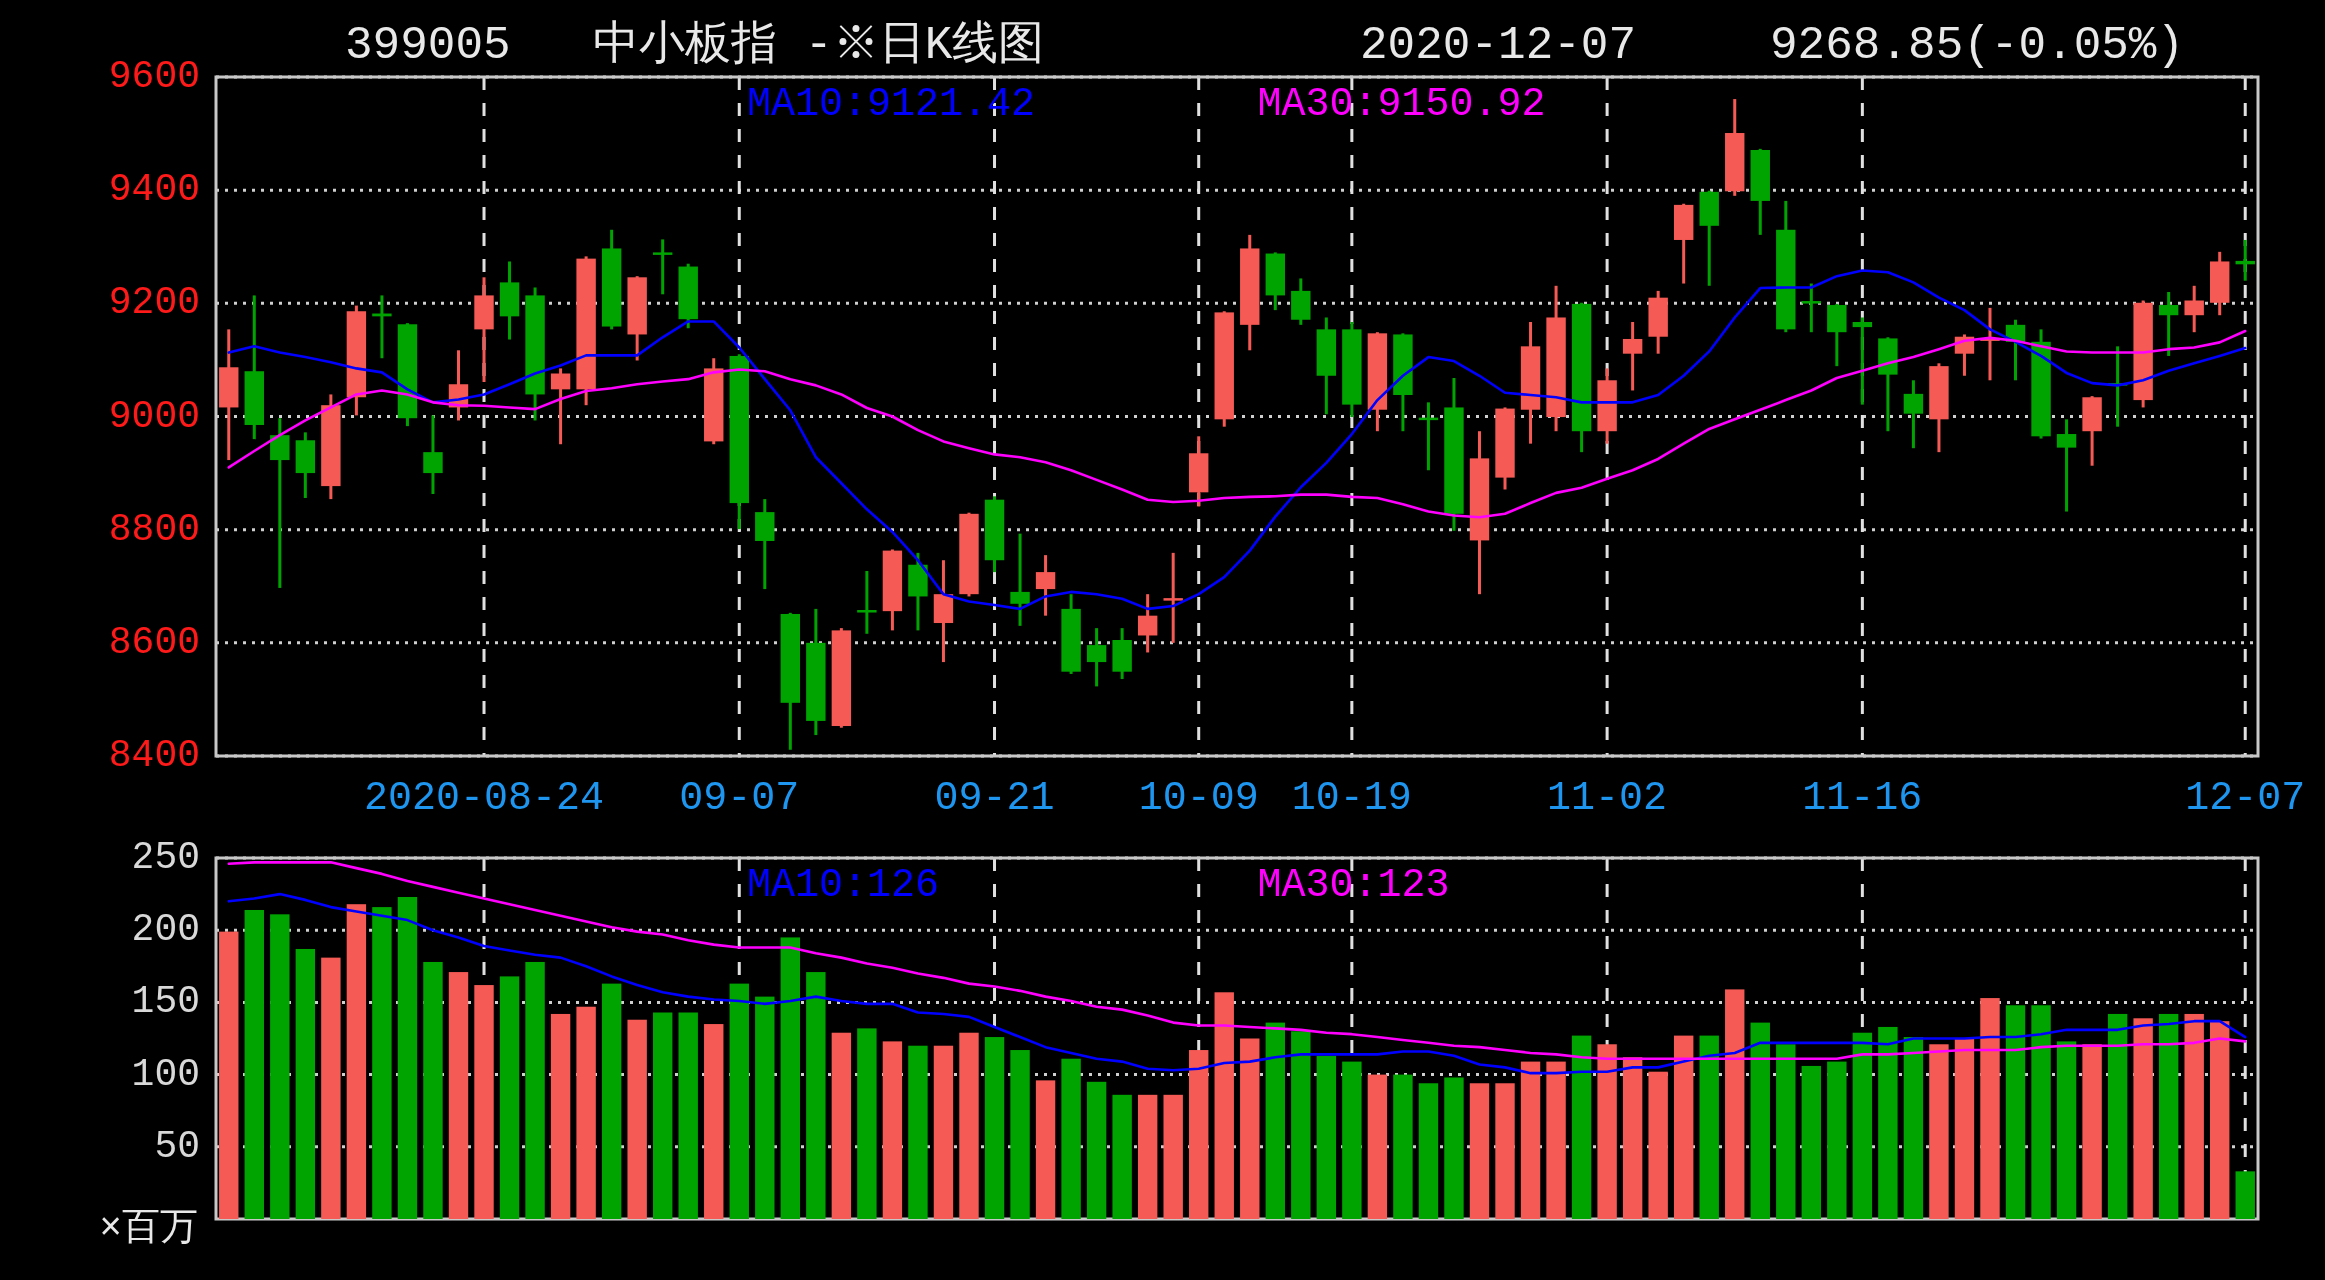 The width and height of the screenshot is (2325, 1280). I want to click on x-tick-label: 09-21, so click(994, 798).